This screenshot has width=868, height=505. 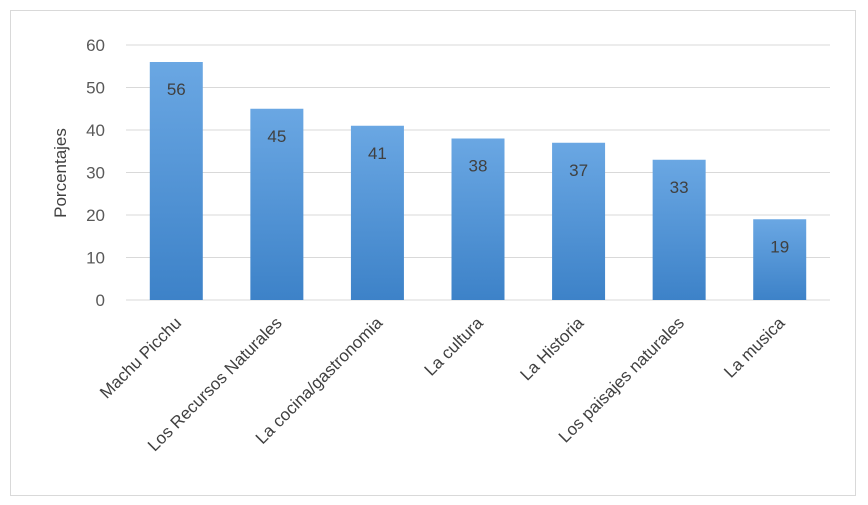 I want to click on data-label: 19, so click(x=779, y=246).